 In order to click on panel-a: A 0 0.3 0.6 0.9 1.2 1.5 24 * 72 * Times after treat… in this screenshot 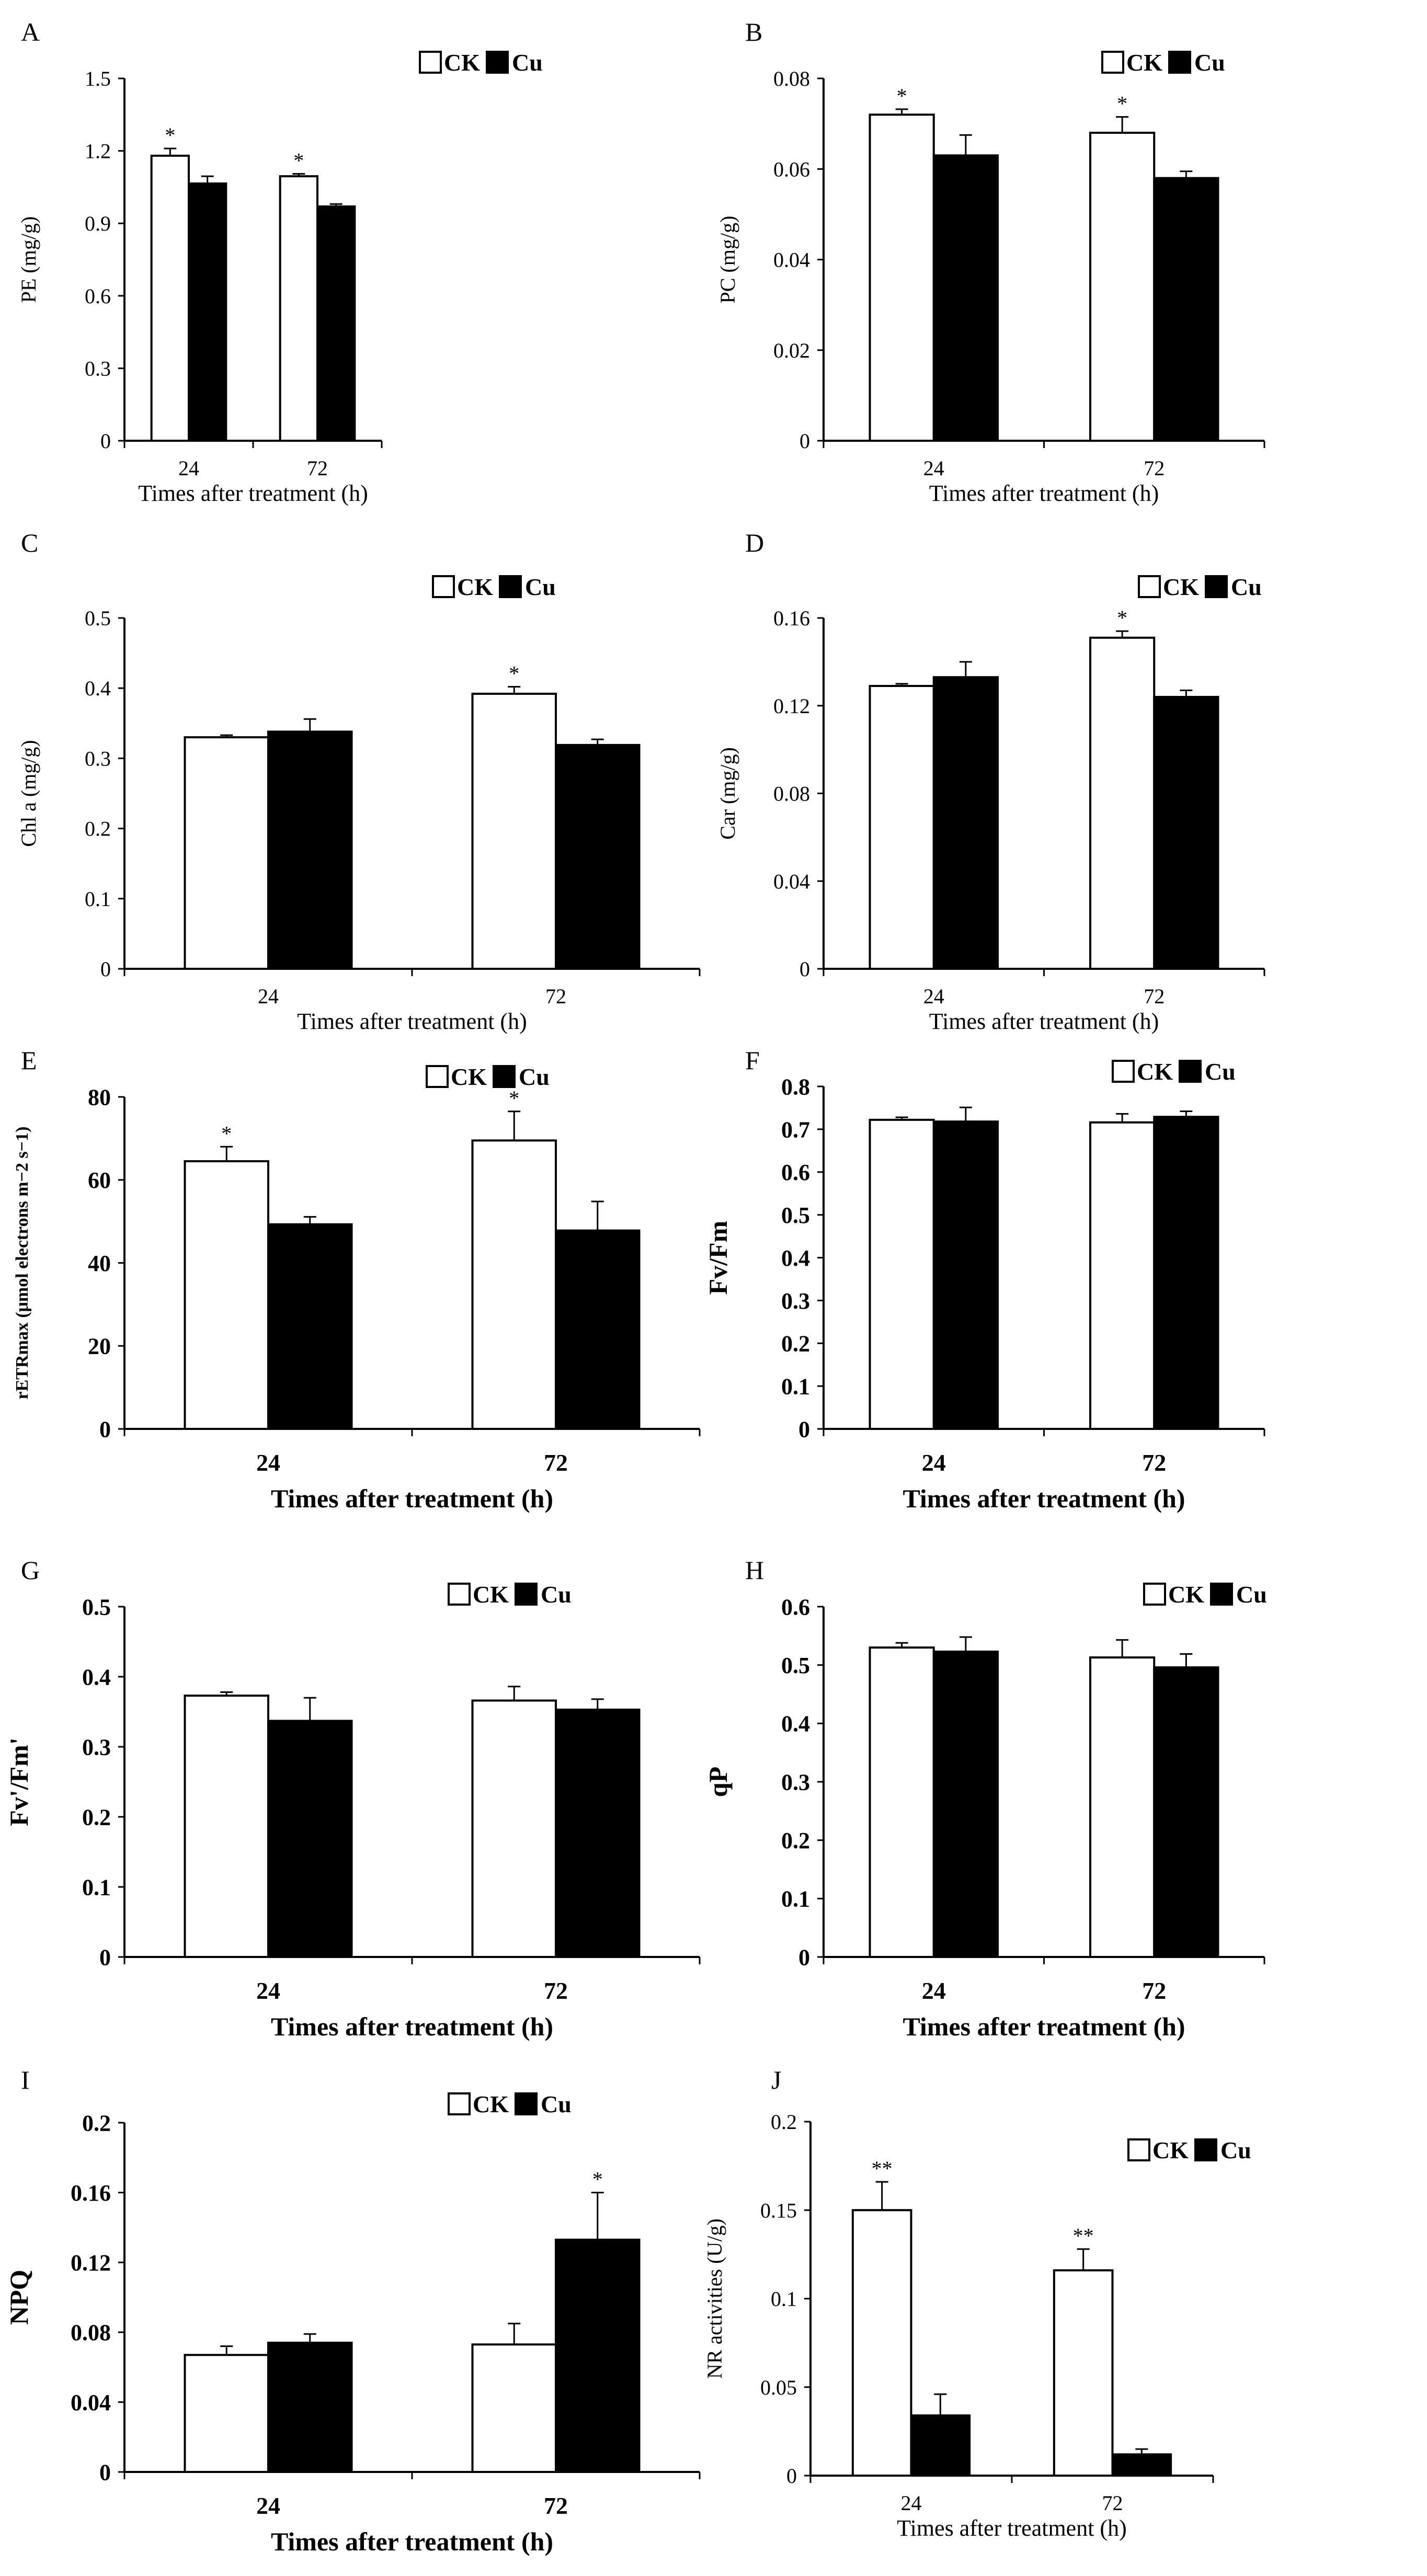, I will do `click(280, 261)`.